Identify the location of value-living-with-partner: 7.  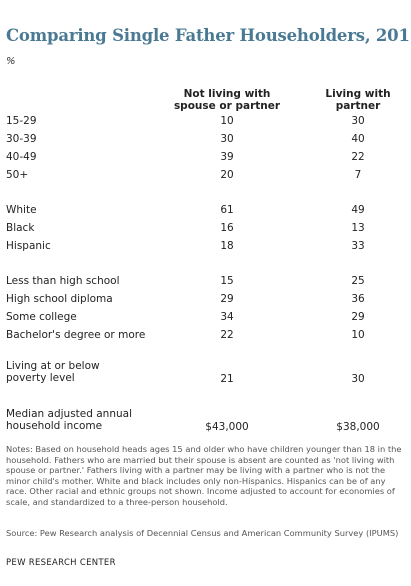
(358, 175).